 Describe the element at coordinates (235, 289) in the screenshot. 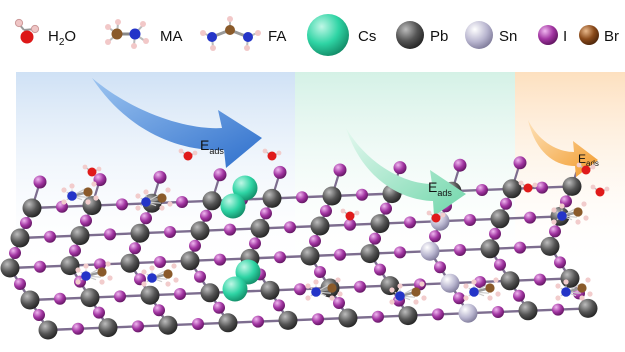

I see `cs-atom` at that location.